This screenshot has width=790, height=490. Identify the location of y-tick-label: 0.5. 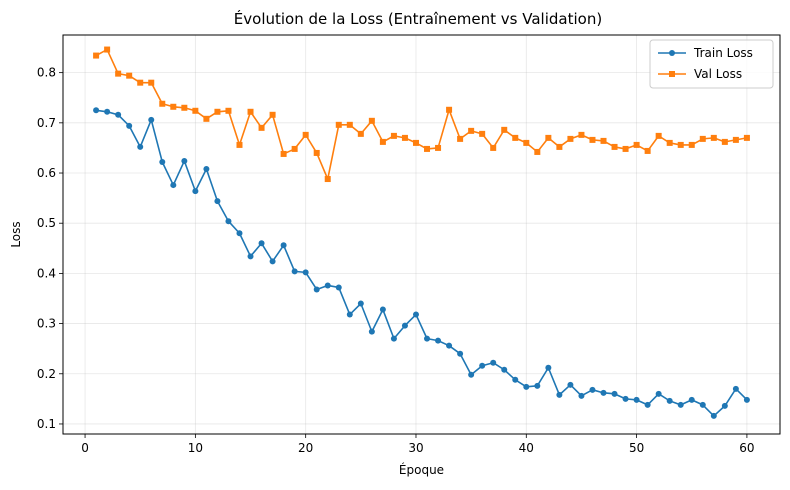
(46, 223).